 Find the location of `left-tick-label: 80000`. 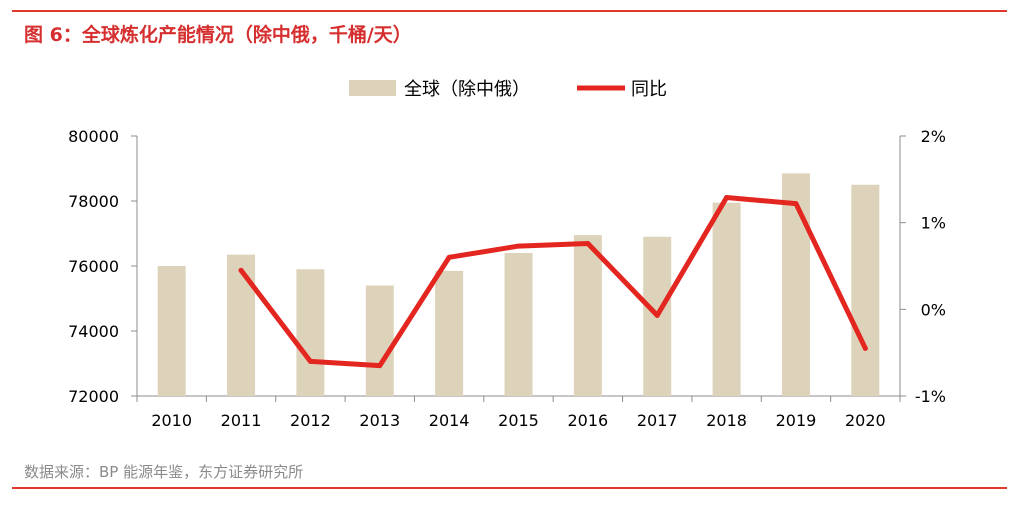

left-tick-label: 80000 is located at coordinates (93, 136).